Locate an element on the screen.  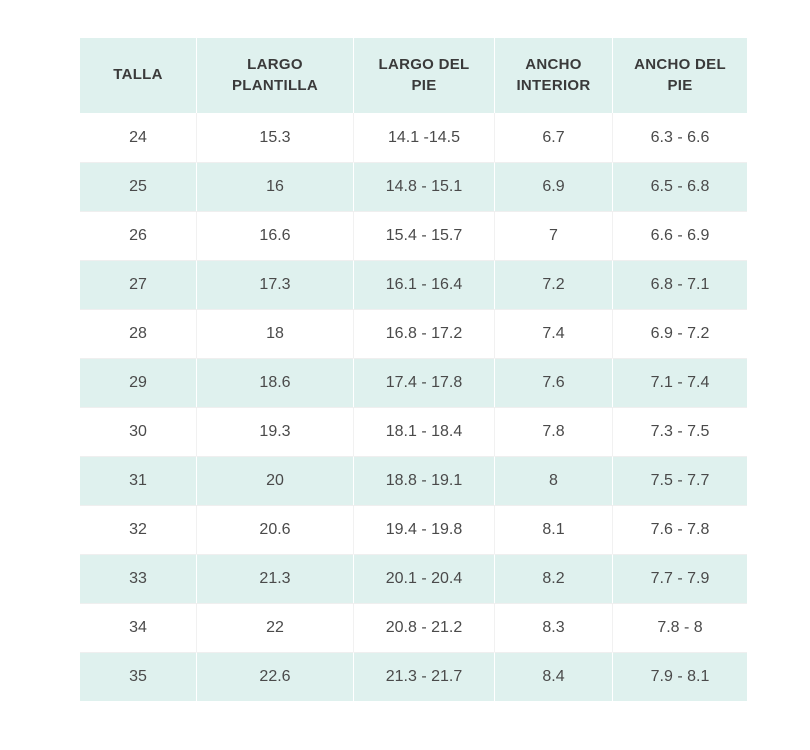
cell-ancho-interior: 7.4 is located at coordinates (554, 333).